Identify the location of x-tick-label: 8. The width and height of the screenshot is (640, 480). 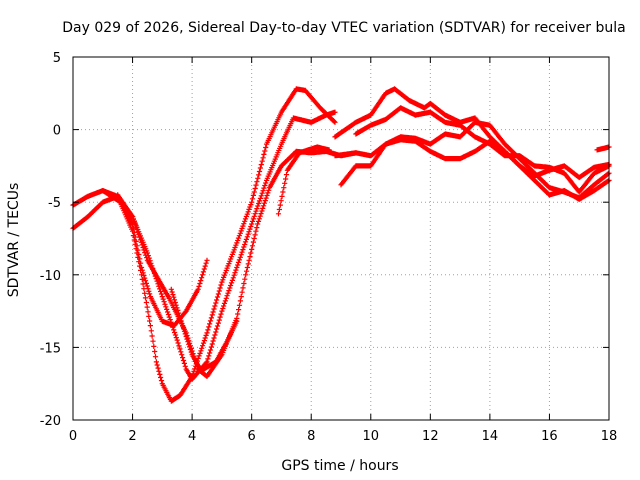
(311, 436).